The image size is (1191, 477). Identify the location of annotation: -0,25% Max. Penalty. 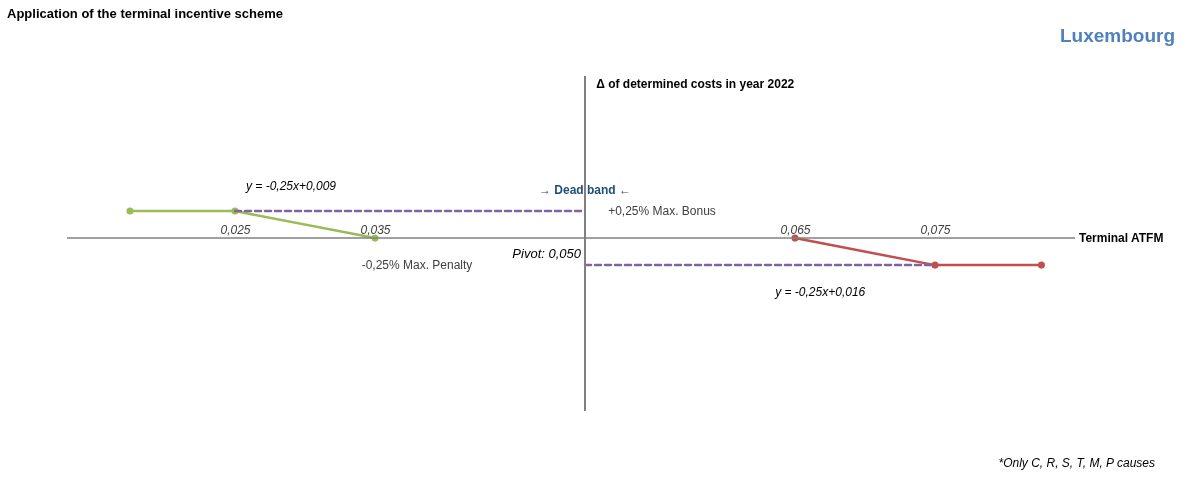
(417, 265).